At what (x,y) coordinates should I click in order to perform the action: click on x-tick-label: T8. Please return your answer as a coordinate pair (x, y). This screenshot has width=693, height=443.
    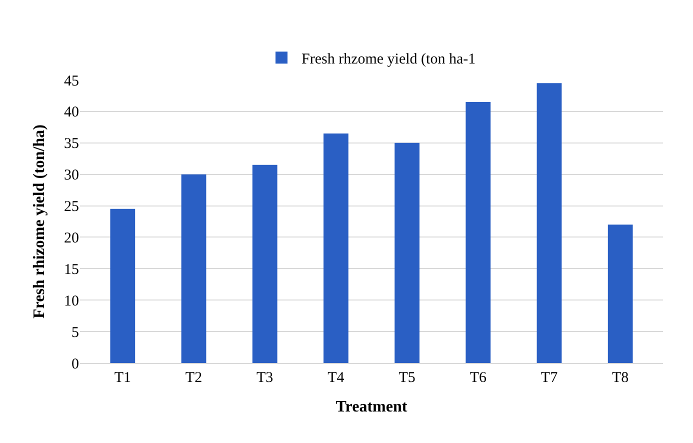
    Looking at the image, I should click on (620, 378).